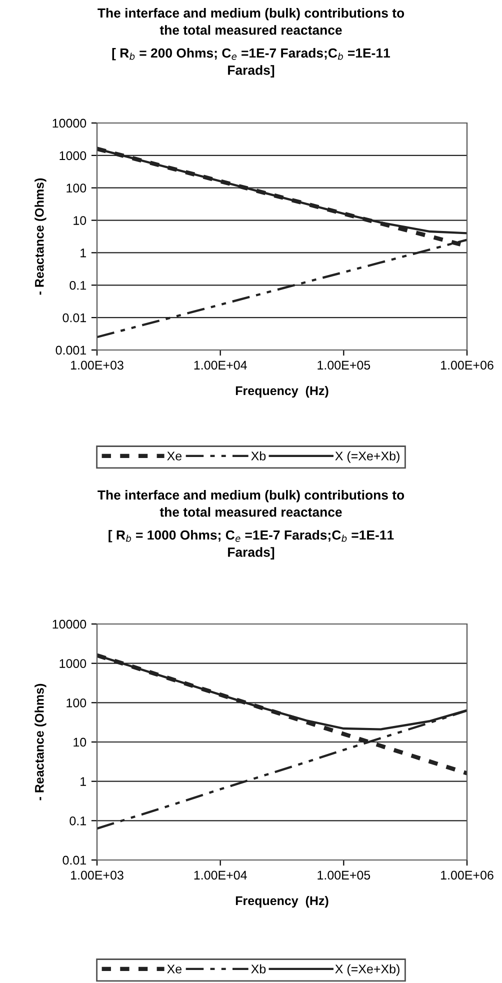 The width and height of the screenshot is (502, 983). What do you see at coordinates (251, 545) in the screenshot?
I see `text: [ R$_{b}$ = 1000 Ohms; C$_{e}$ =1E-7 Farads;C$_{b}$ =1E-11 Farads]` at bounding box center [251, 545].